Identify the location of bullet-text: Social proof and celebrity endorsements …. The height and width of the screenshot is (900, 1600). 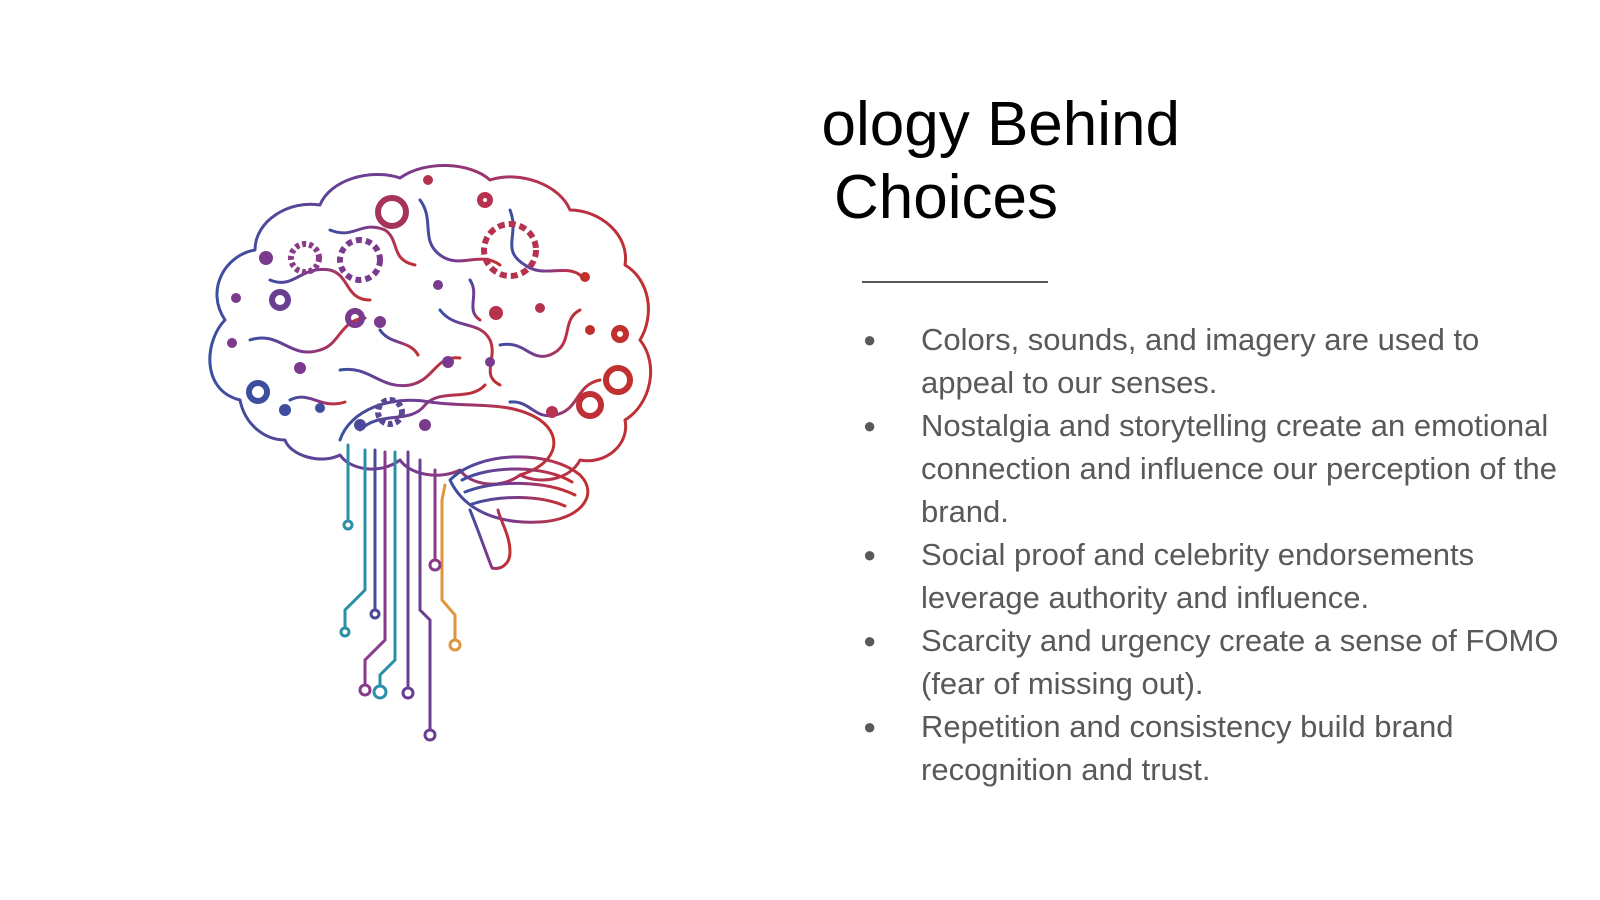
(1198, 576).